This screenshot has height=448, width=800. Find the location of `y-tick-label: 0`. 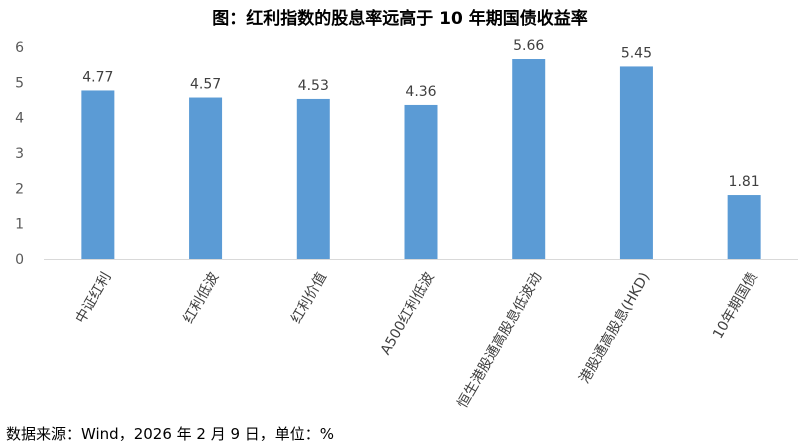

y-tick-label: 0 is located at coordinates (19, 260).